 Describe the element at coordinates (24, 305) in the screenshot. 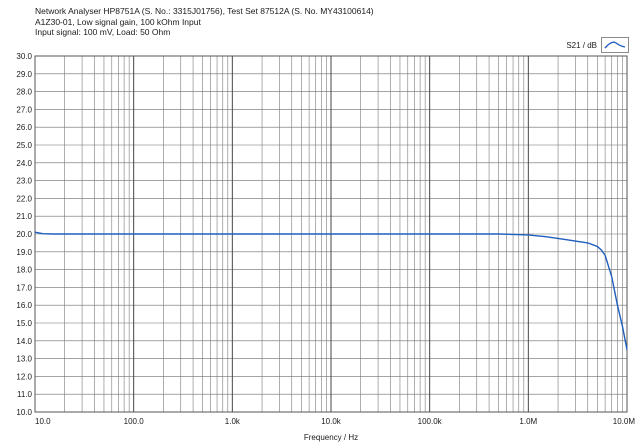

I see `y-tick-label: 16.0` at that location.